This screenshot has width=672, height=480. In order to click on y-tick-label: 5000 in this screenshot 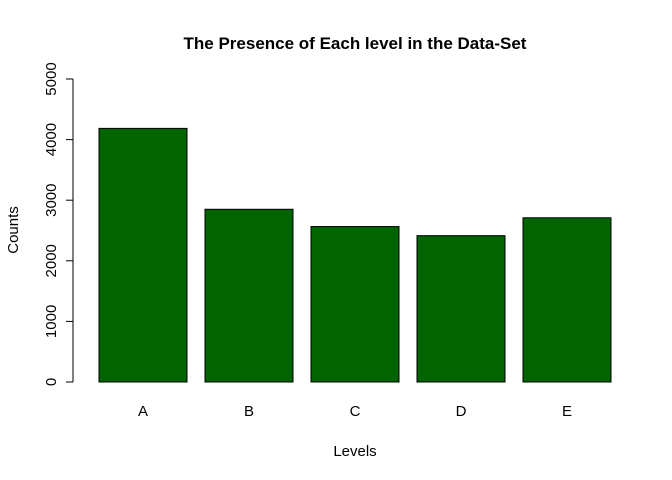, I will do `click(51, 78)`.